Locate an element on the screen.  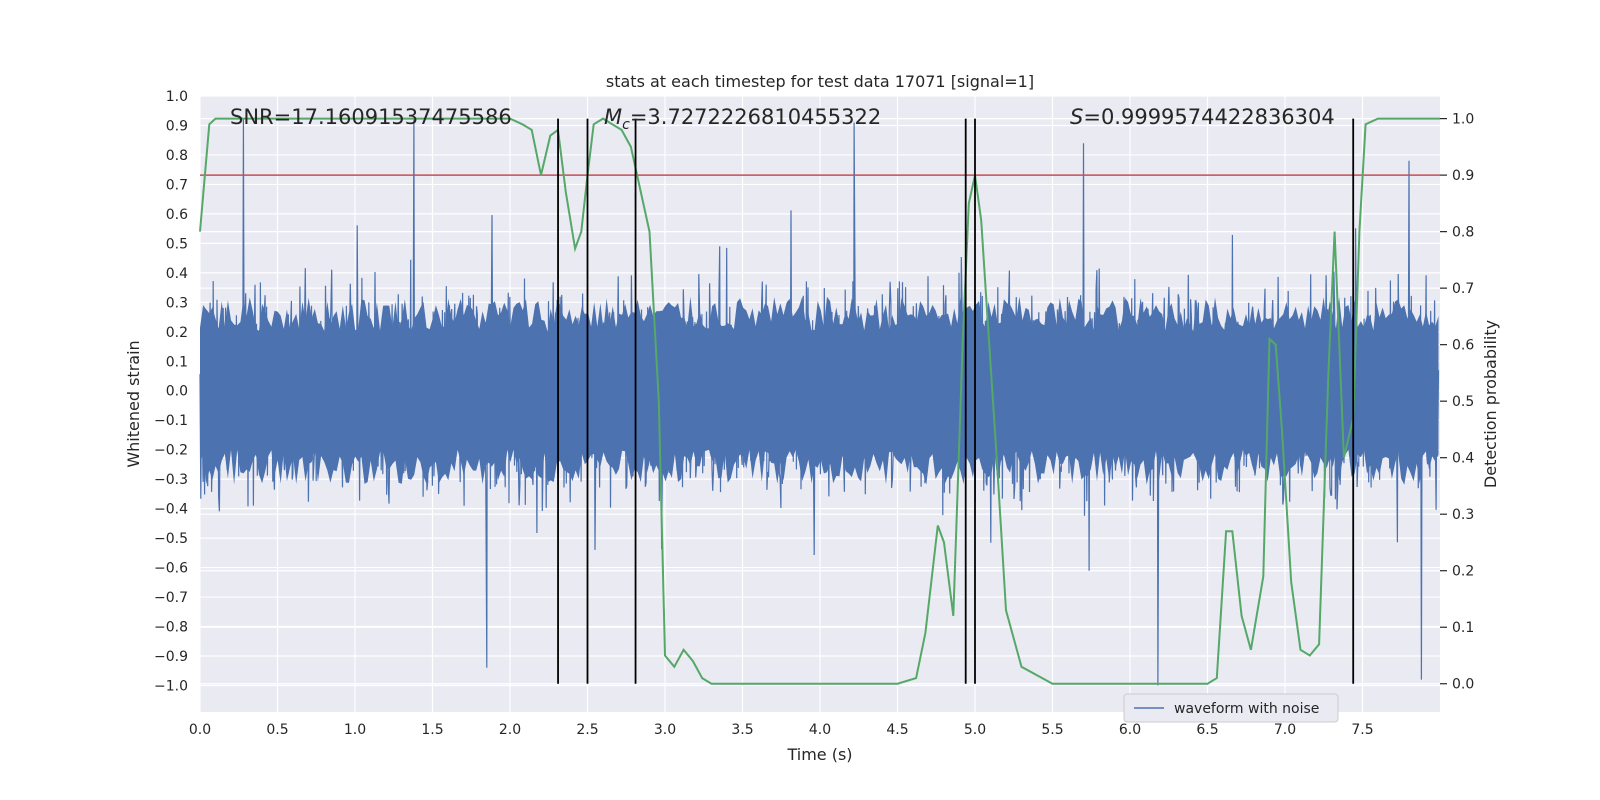
x-tick-label-0: 0.0 is located at coordinates (200, 730).